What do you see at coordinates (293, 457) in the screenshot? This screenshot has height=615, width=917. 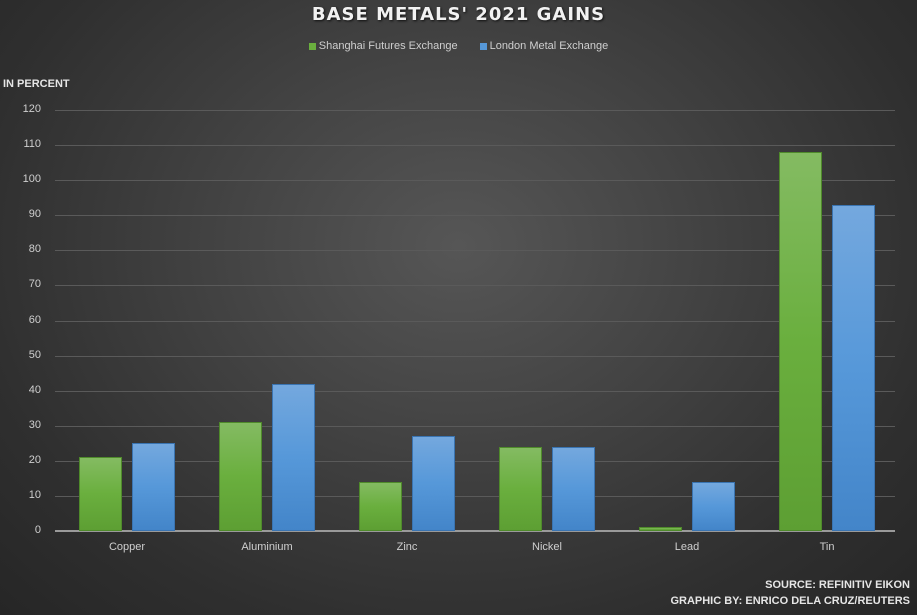 I see `bar-aluminium-london` at bounding box center [293, 457].